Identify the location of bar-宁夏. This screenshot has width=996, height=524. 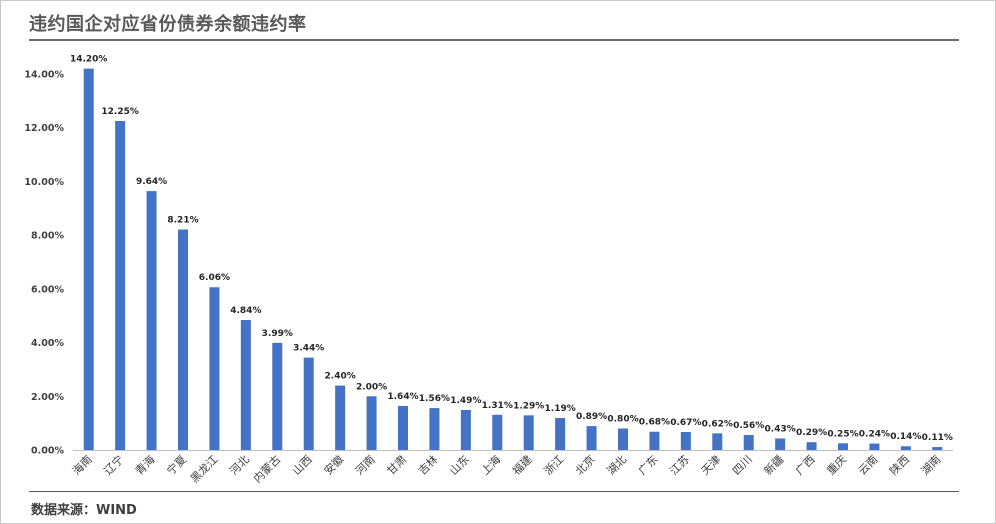
(183, 339).